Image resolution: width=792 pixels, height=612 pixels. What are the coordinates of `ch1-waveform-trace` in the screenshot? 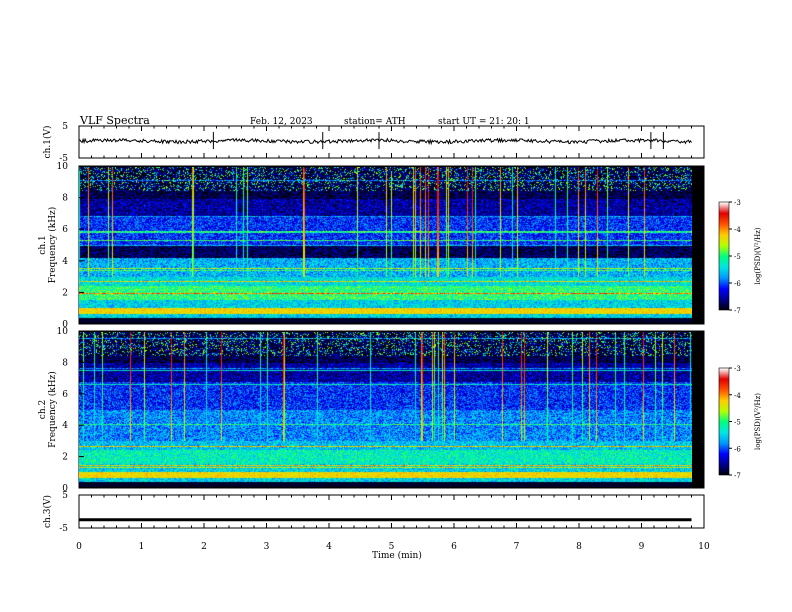 It's located at (385, 141).